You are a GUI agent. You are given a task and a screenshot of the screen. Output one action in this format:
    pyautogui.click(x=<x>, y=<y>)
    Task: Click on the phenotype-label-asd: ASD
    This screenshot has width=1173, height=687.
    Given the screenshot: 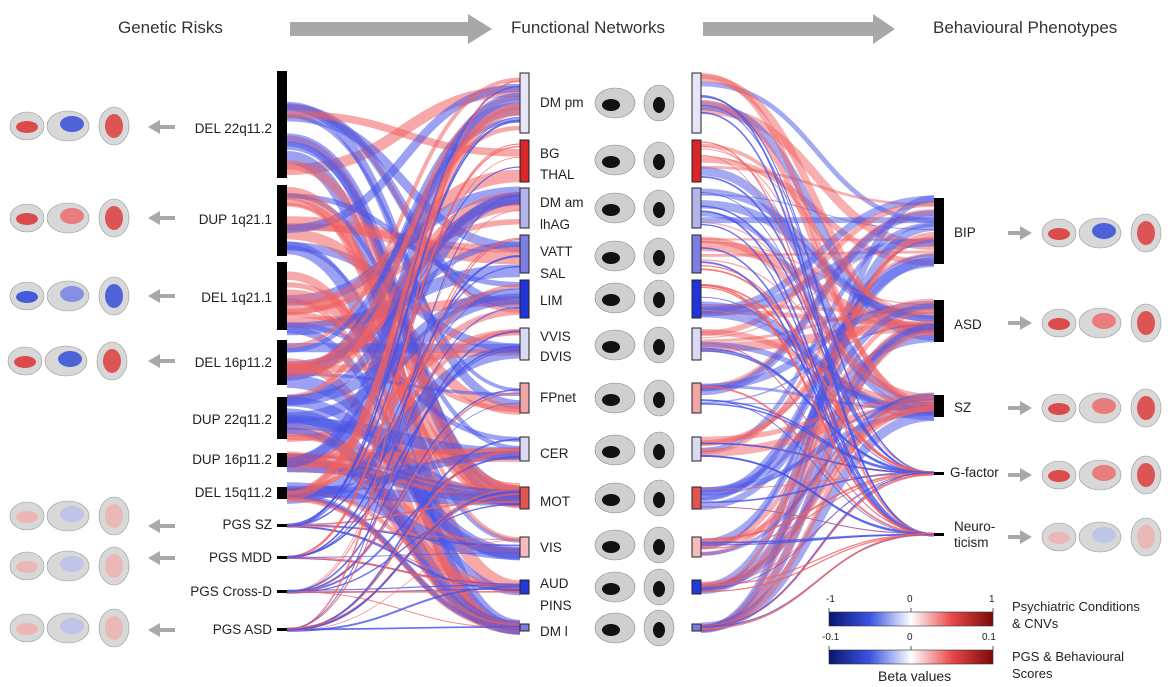 What is the action you would take?
    pyautogui.click(x=968, y=324)
    